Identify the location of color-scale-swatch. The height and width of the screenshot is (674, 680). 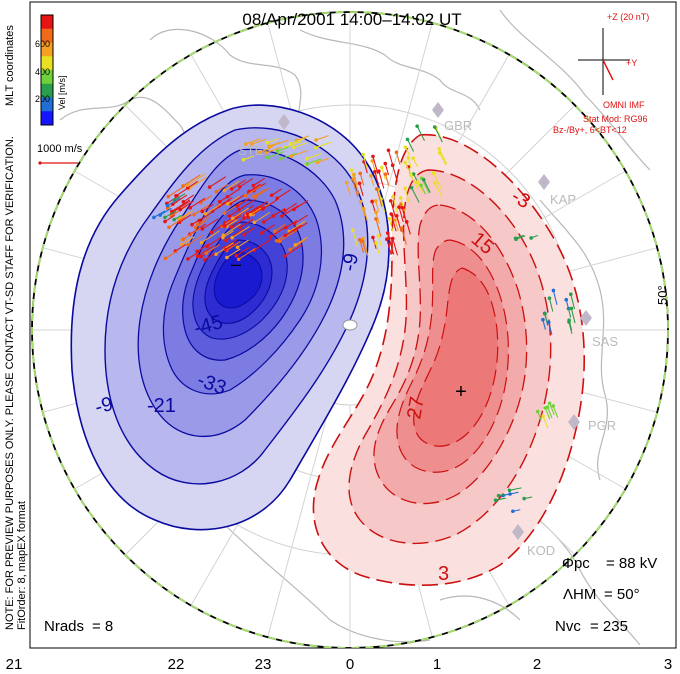
(47, 118).